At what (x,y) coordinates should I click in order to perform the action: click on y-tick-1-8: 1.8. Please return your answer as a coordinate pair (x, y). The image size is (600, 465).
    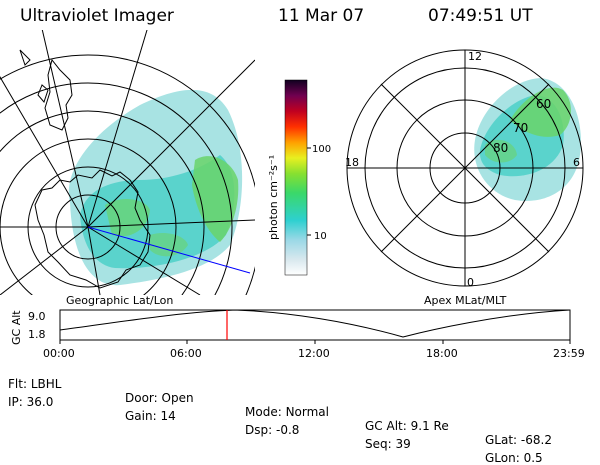
    Looking at the image, I should click on (37, 334).